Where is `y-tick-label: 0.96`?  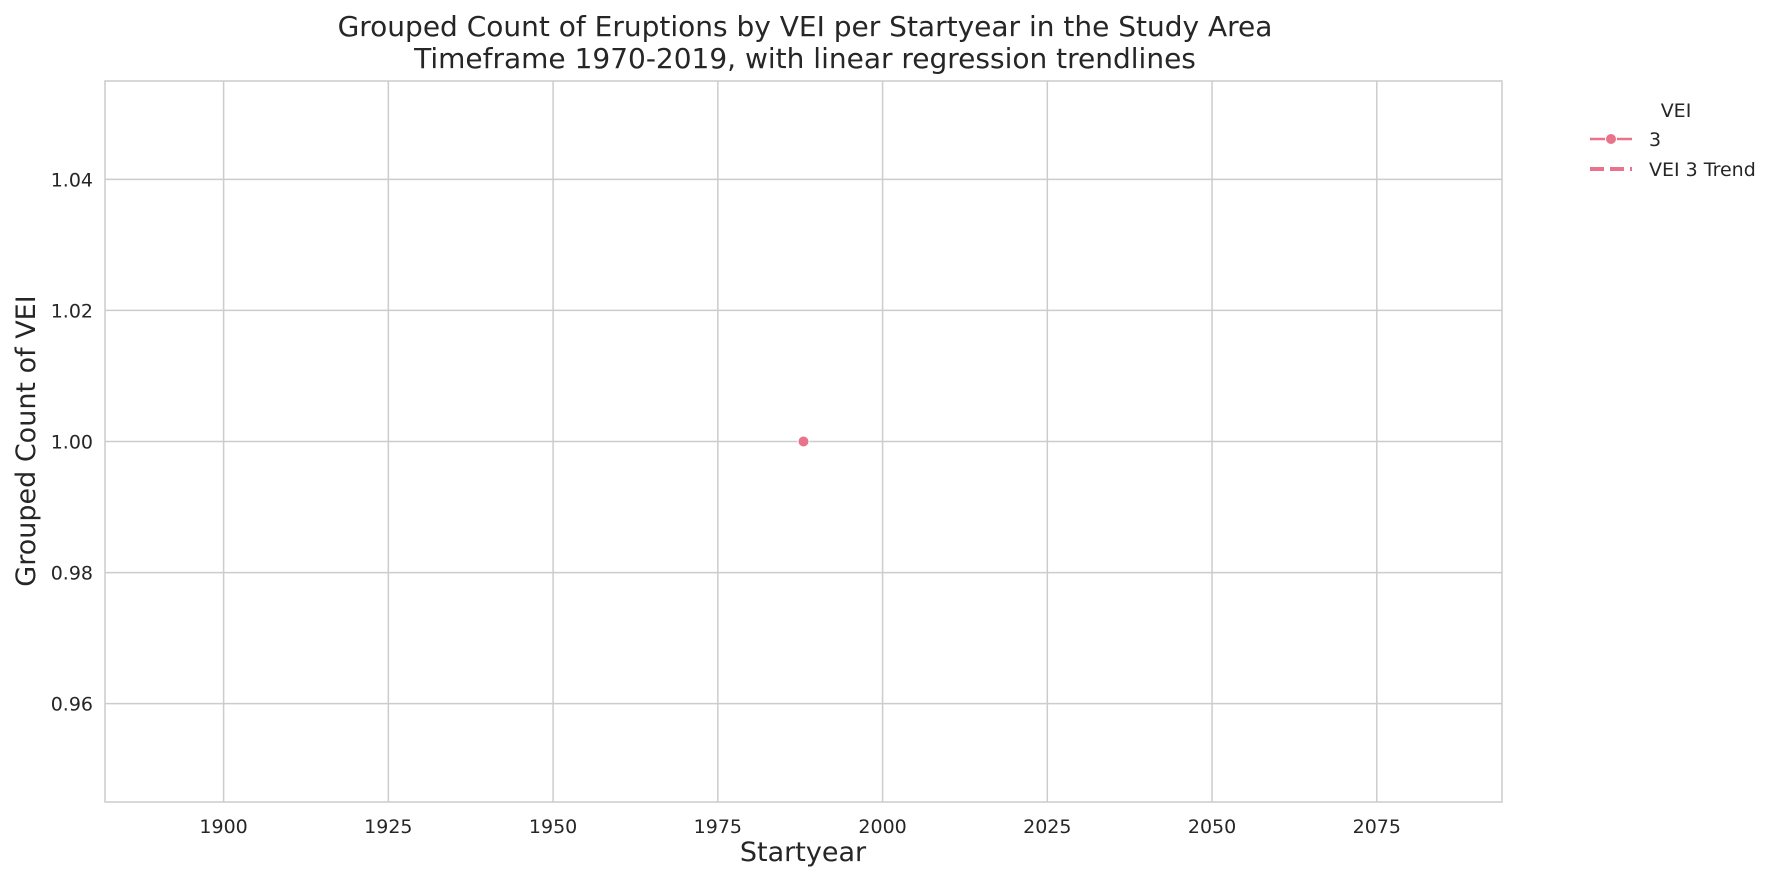 y-tick-label: 0.96 is located at coordinates (72, 705).